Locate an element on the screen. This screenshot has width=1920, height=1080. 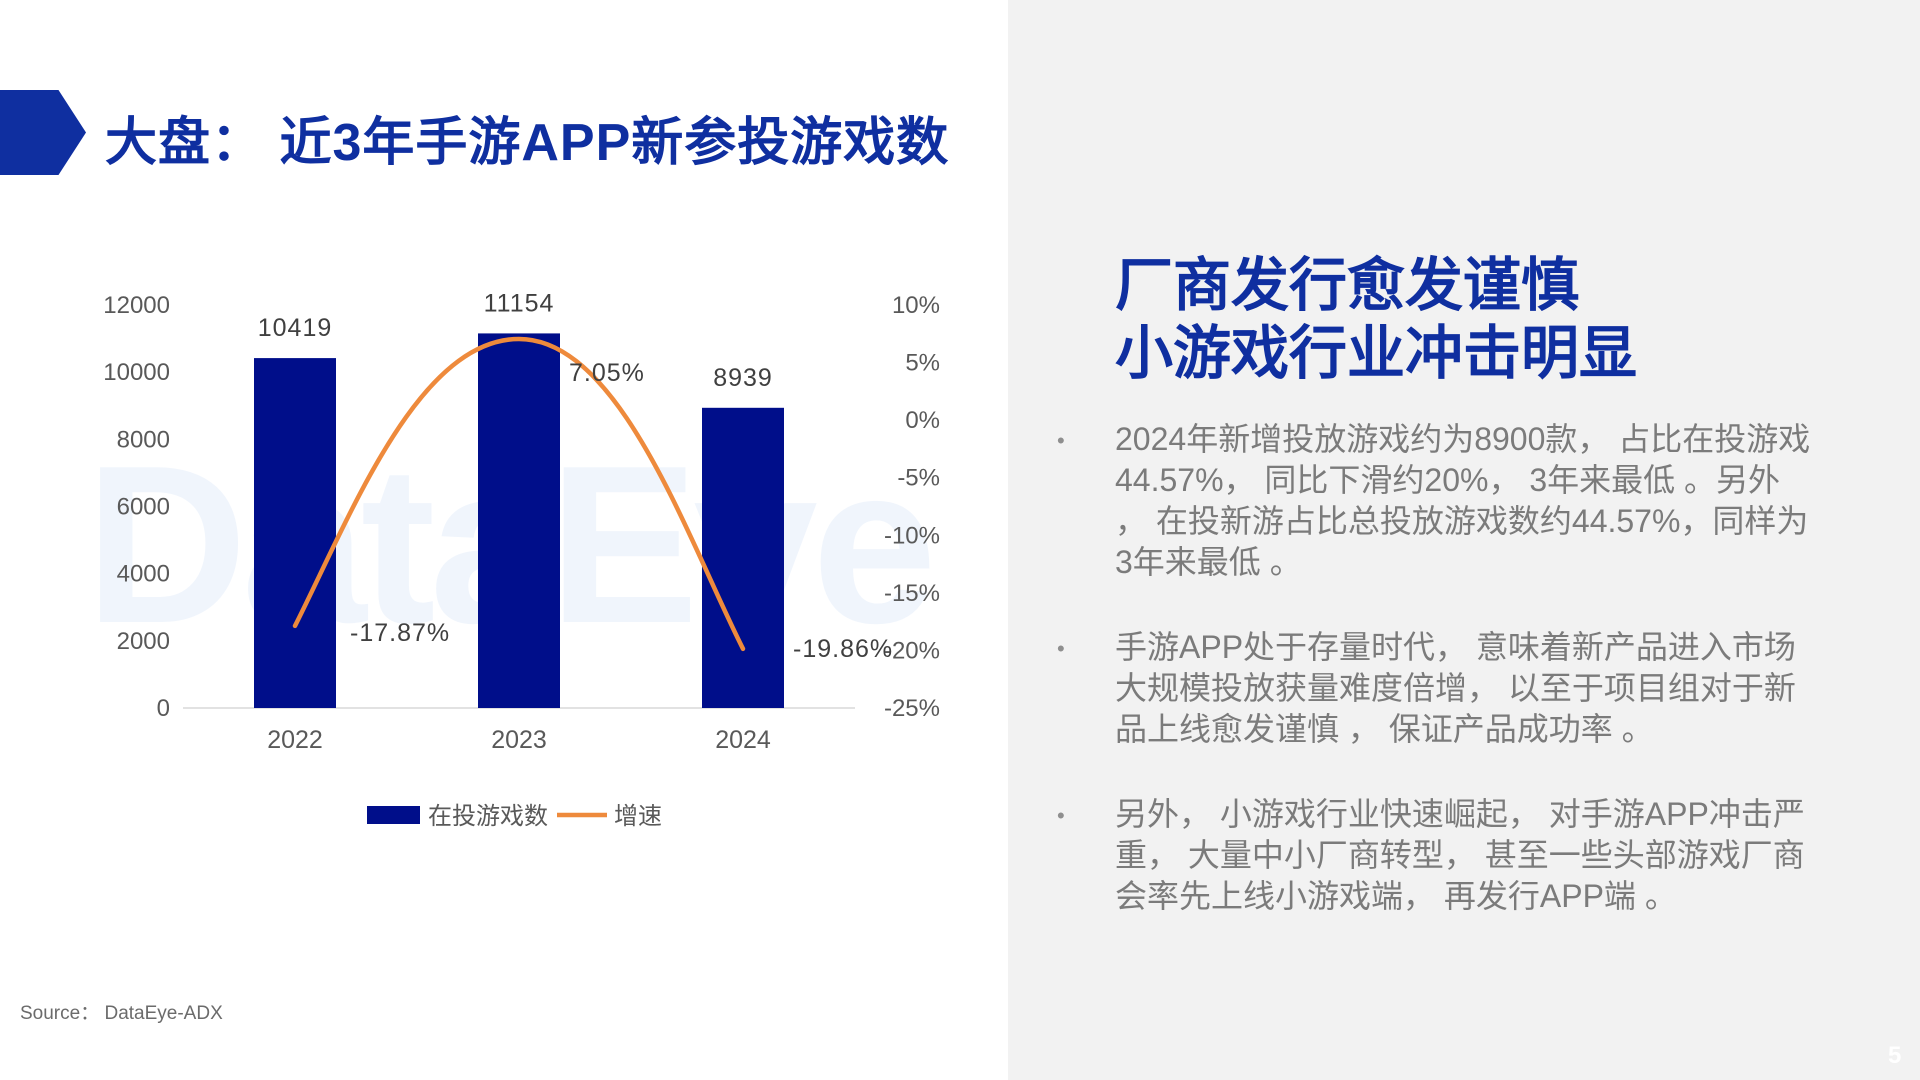
y-right-tick-label: 10% is located at coordinates (916, 305).